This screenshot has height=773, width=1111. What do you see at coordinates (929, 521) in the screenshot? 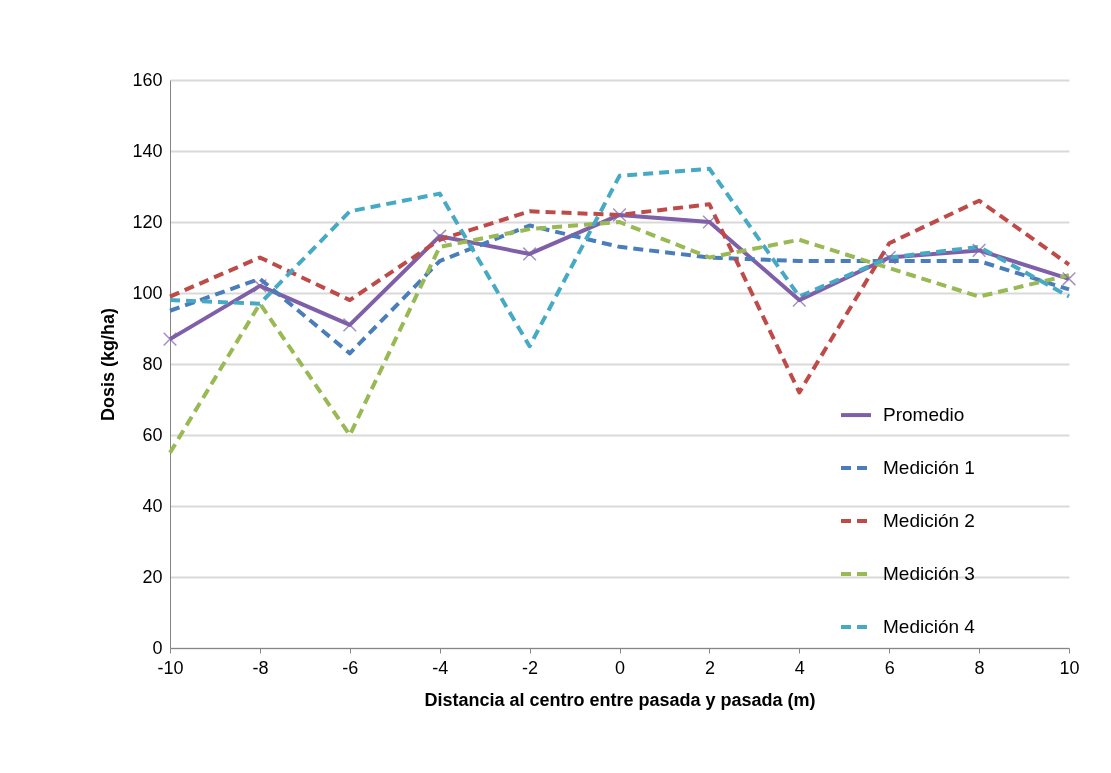
I see `legend-label: Medición 2` at bounding box center [929, 521].